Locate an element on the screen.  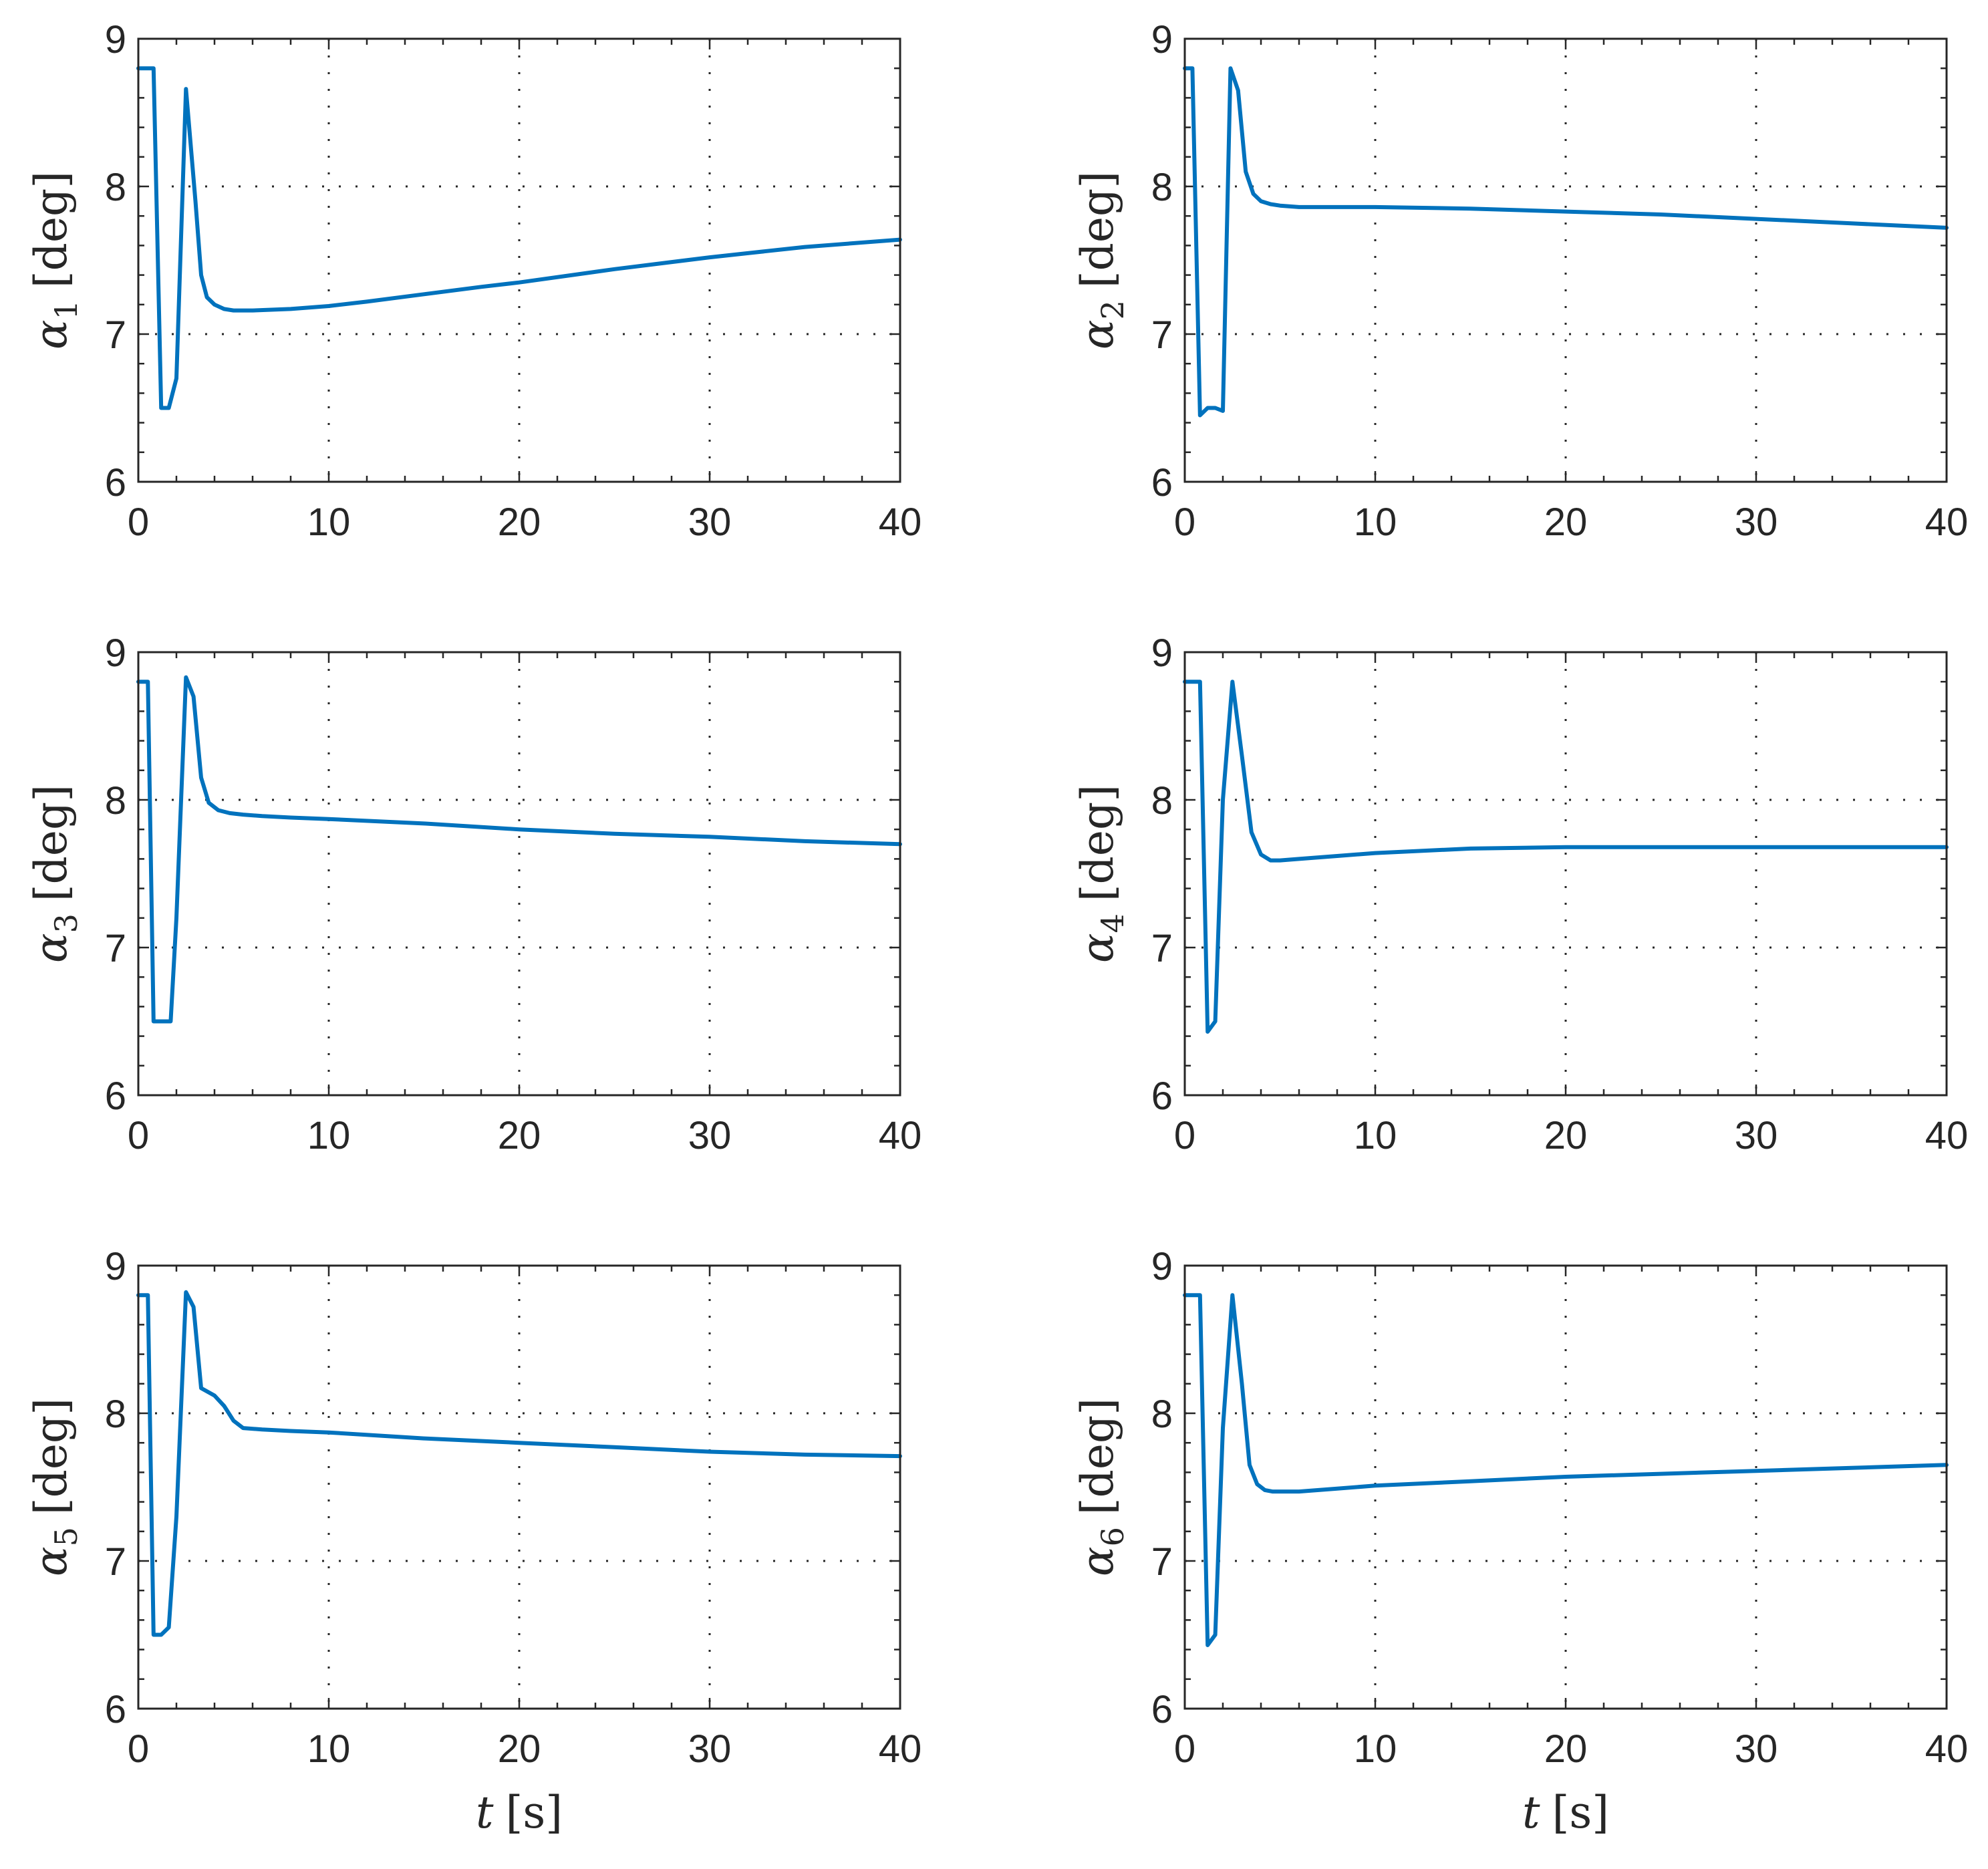
y-label-subscript: 1 is located at coordinates (66, 309).